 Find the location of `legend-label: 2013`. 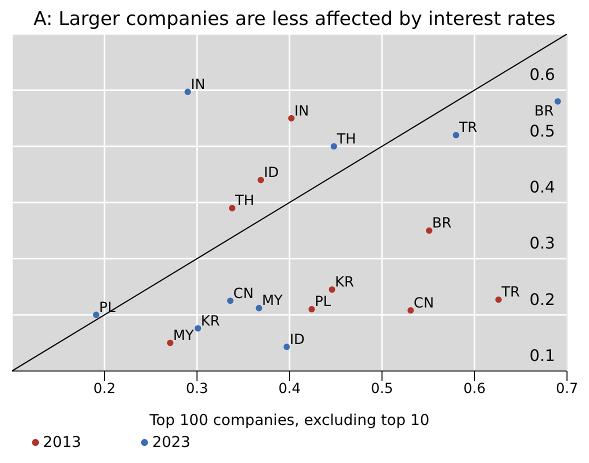

legend-label: 2013 is located at coordinates (62, 442).